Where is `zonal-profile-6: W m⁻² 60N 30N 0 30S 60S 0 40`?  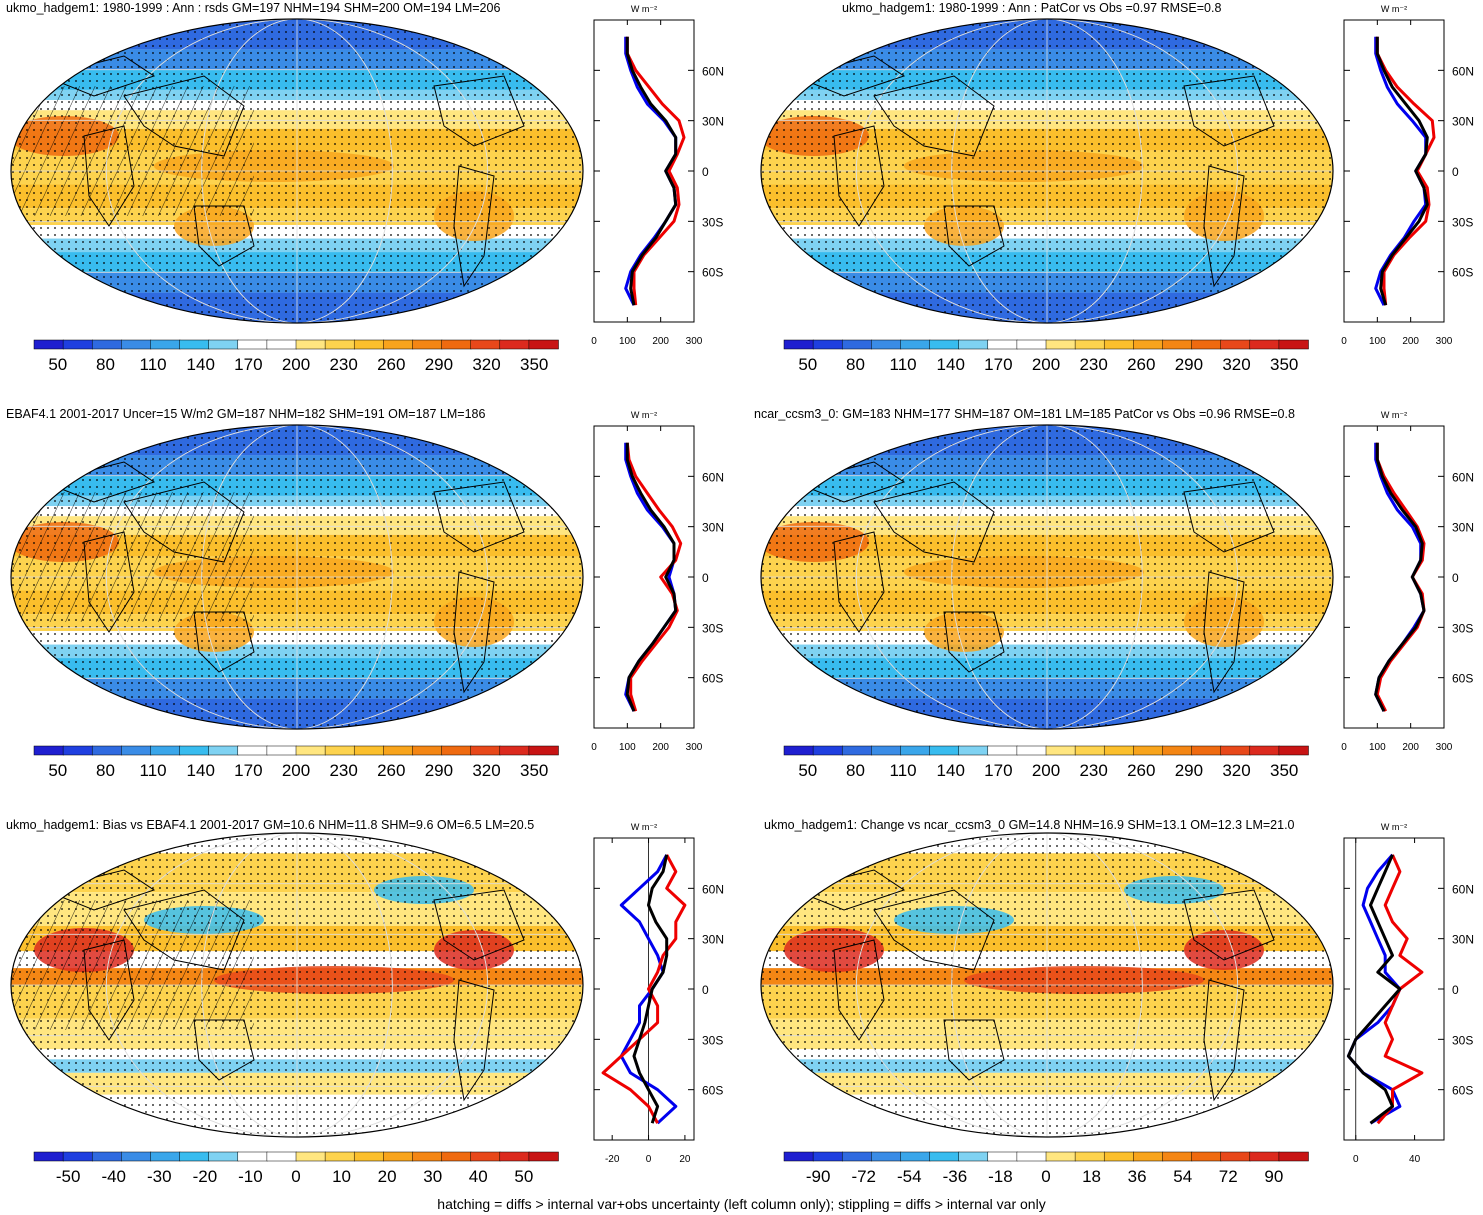
zonal-profile-6: W m⁻² 60N 30N 0 30S 60S 0 40 is located at coordinates (1408, 993).